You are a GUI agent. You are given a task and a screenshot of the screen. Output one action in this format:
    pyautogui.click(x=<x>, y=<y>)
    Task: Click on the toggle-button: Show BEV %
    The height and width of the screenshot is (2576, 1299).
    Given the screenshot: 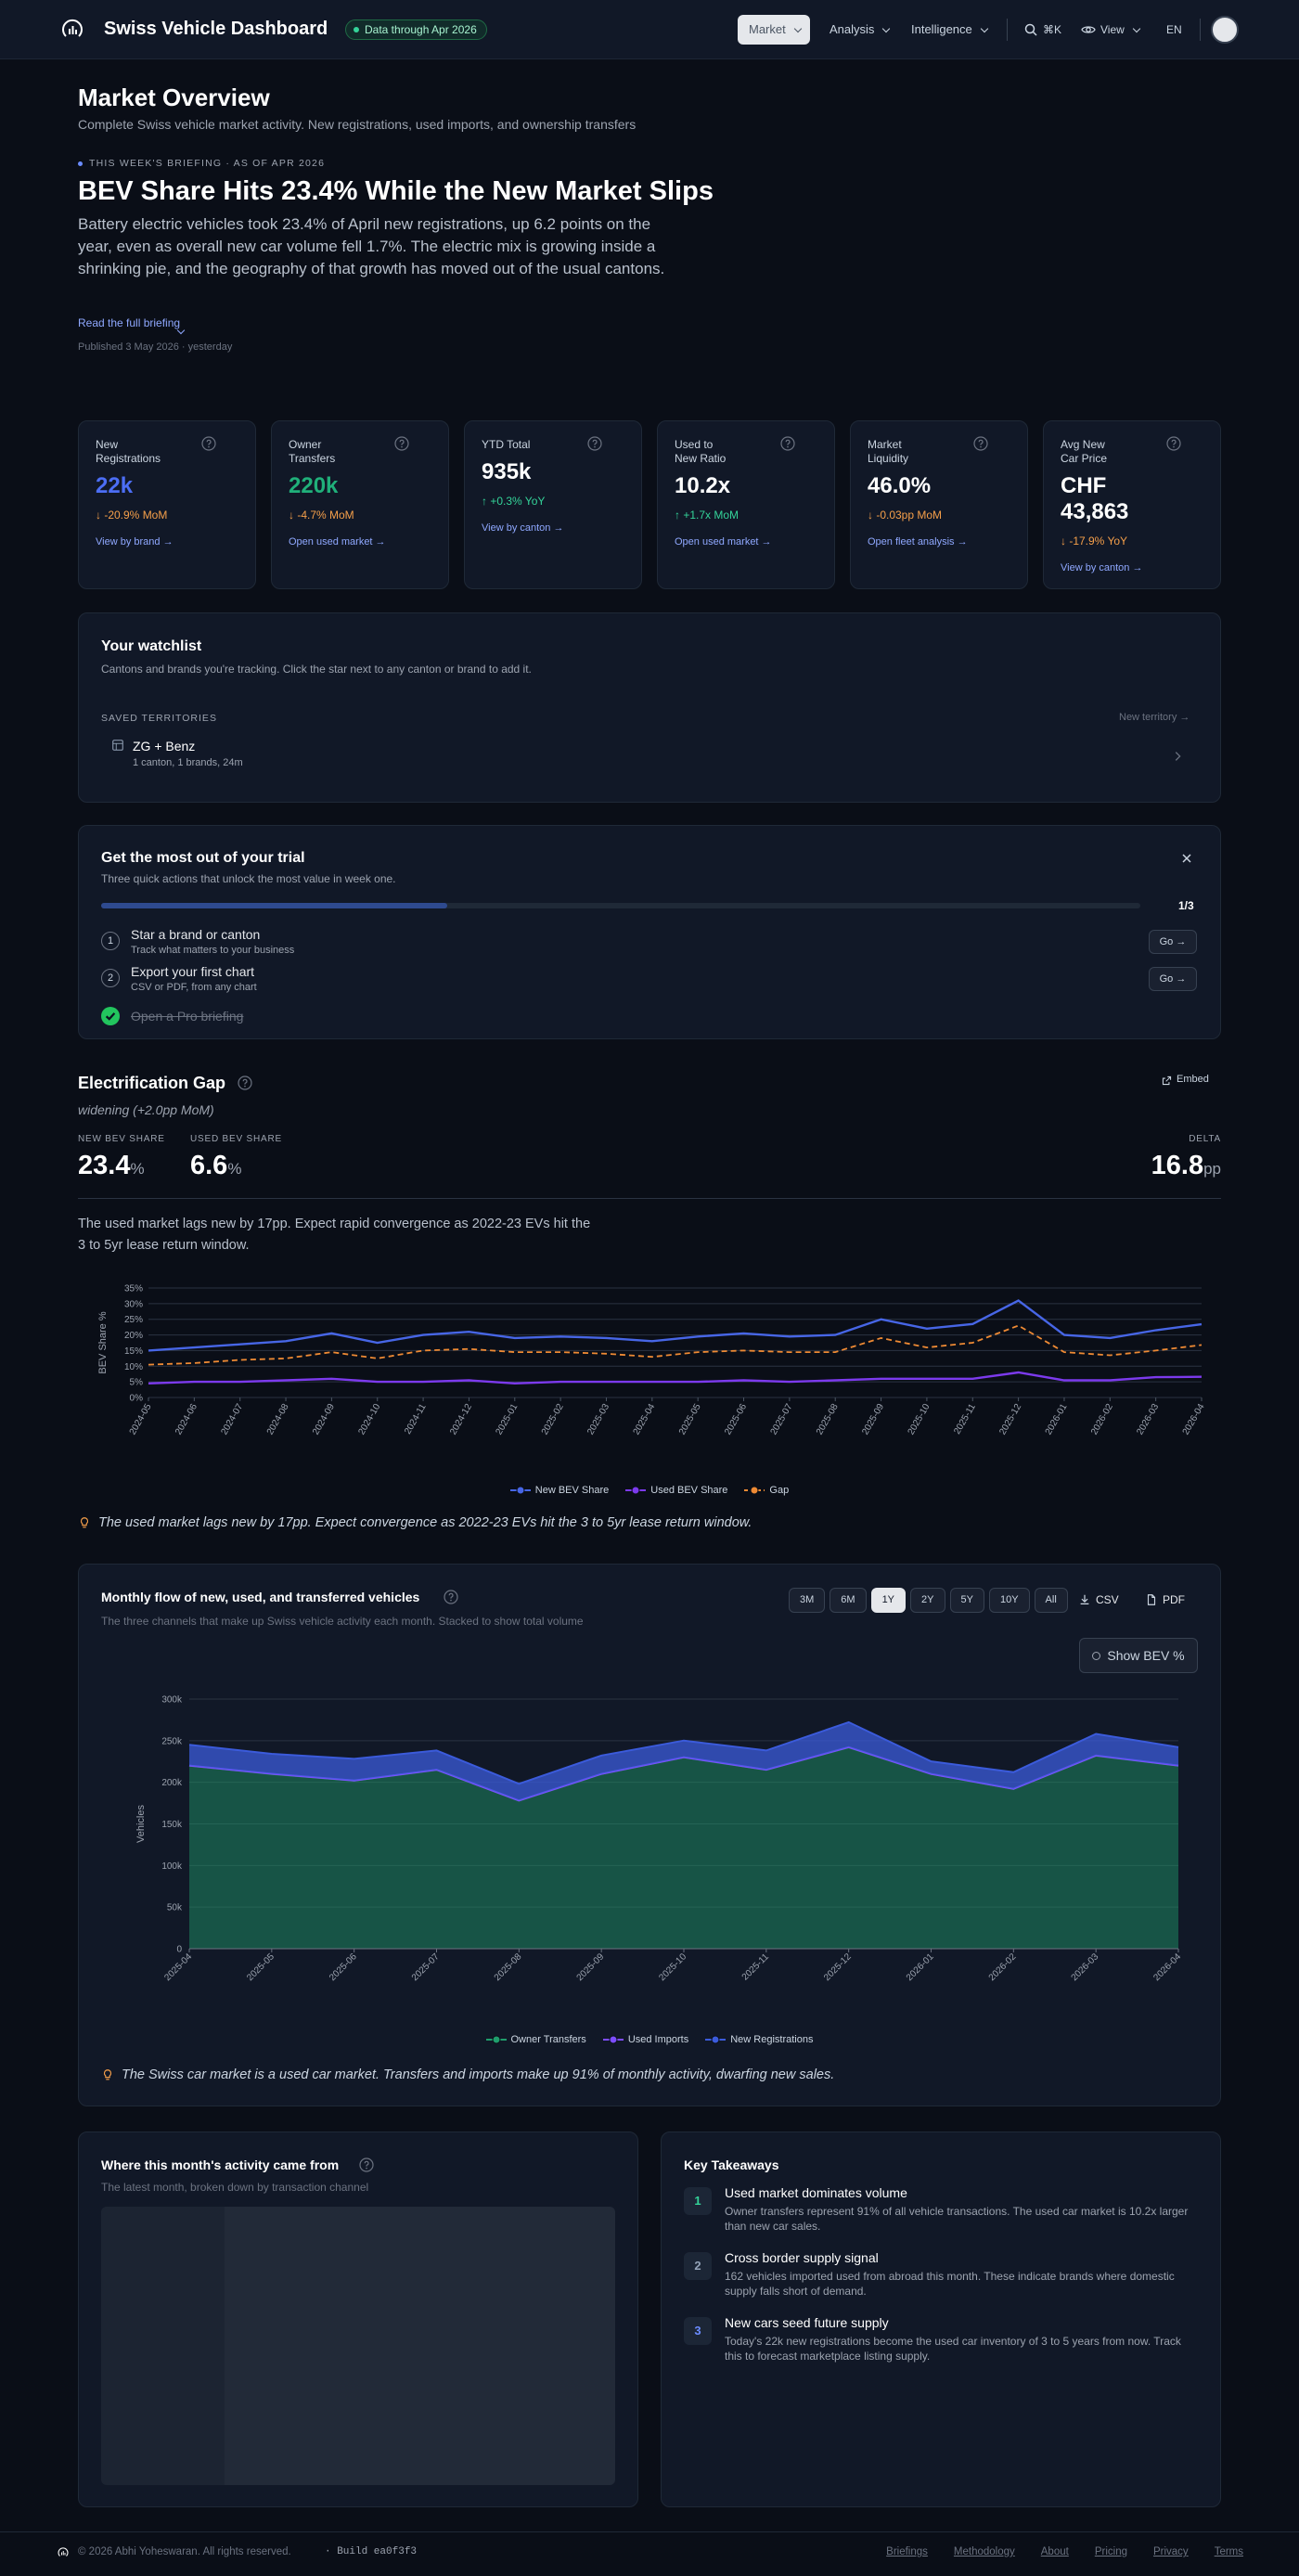 What is the action you would take?
    pyautogui.click(x=1138, y=1655)
    